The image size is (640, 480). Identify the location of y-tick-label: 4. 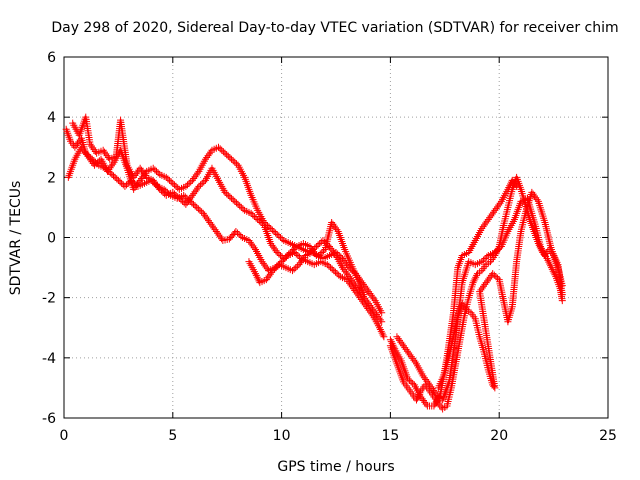
(51, 118).